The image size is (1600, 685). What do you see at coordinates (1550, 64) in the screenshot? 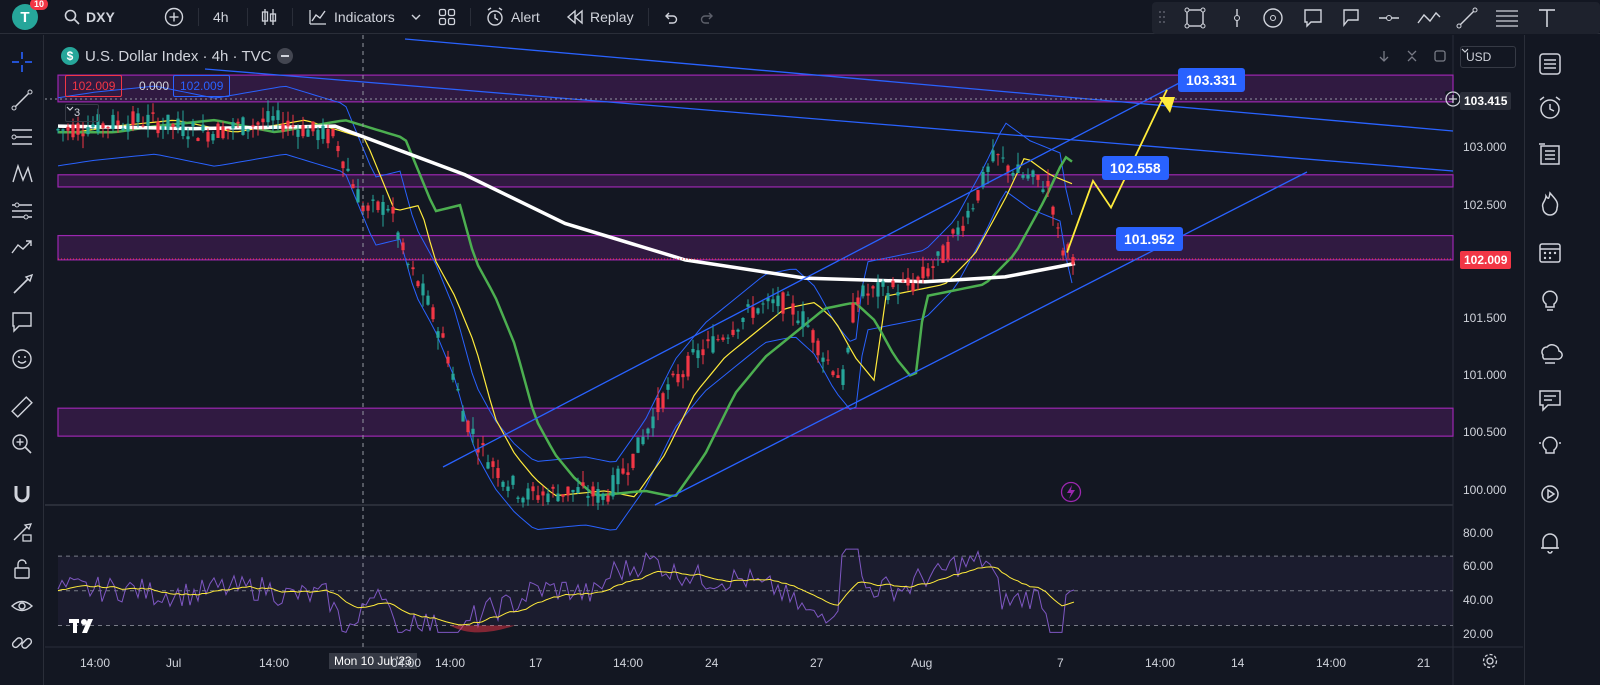
I see `watchlist-icon` at bounding box center [1550, 64].